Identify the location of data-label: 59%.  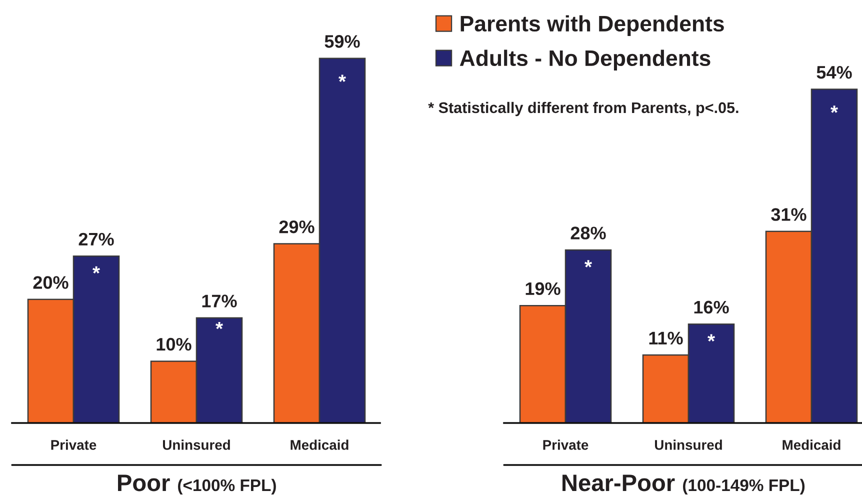
(342, 41).